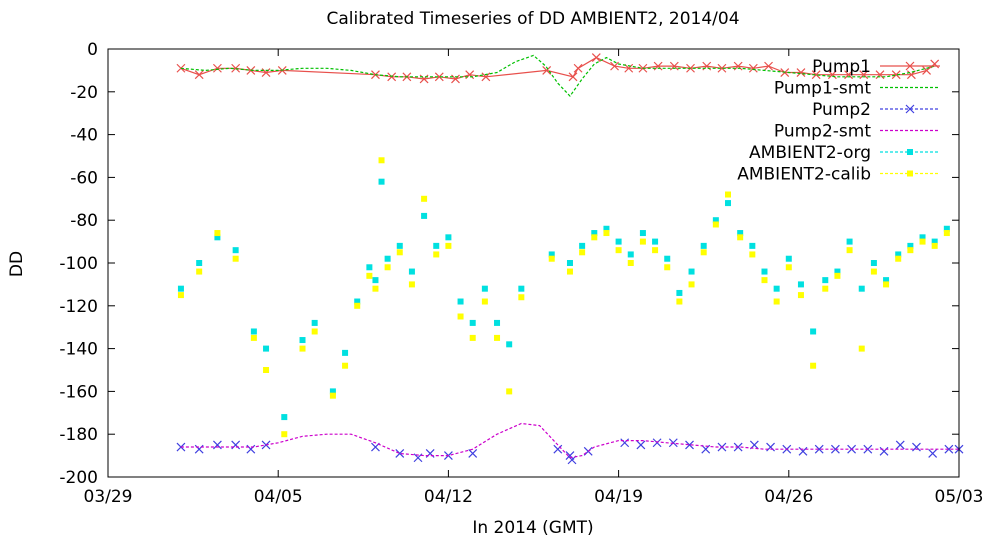 This screenshot has width=998, height=552. Describe the element at coordinates (84, 221) in the screenshot. I see `y-tick-label: -80` at that location.